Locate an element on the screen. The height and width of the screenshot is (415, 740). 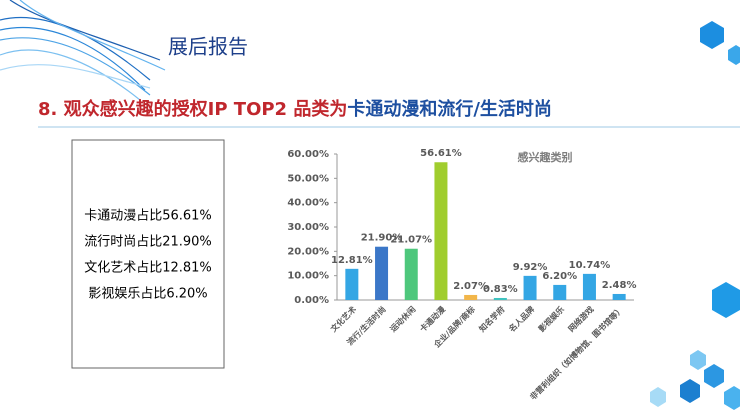
hexagon-decoration is located at coordinates (695, 215).